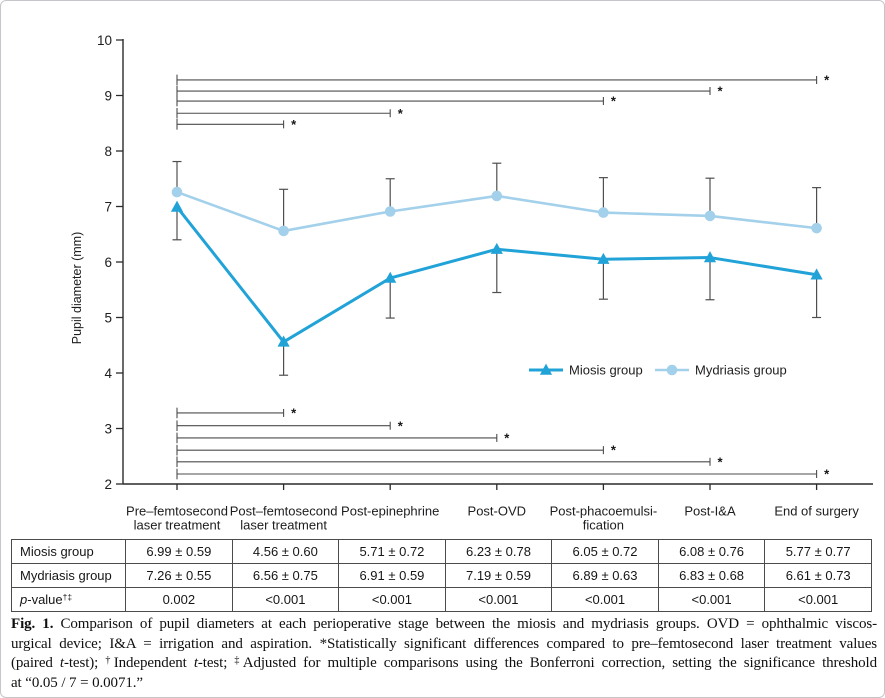 This screenshot has width=885, height=698. What do you see at coordinates (108, 317) in the screenshot?
I see `y-tick-label: 5` at bounding box center [108, 317].